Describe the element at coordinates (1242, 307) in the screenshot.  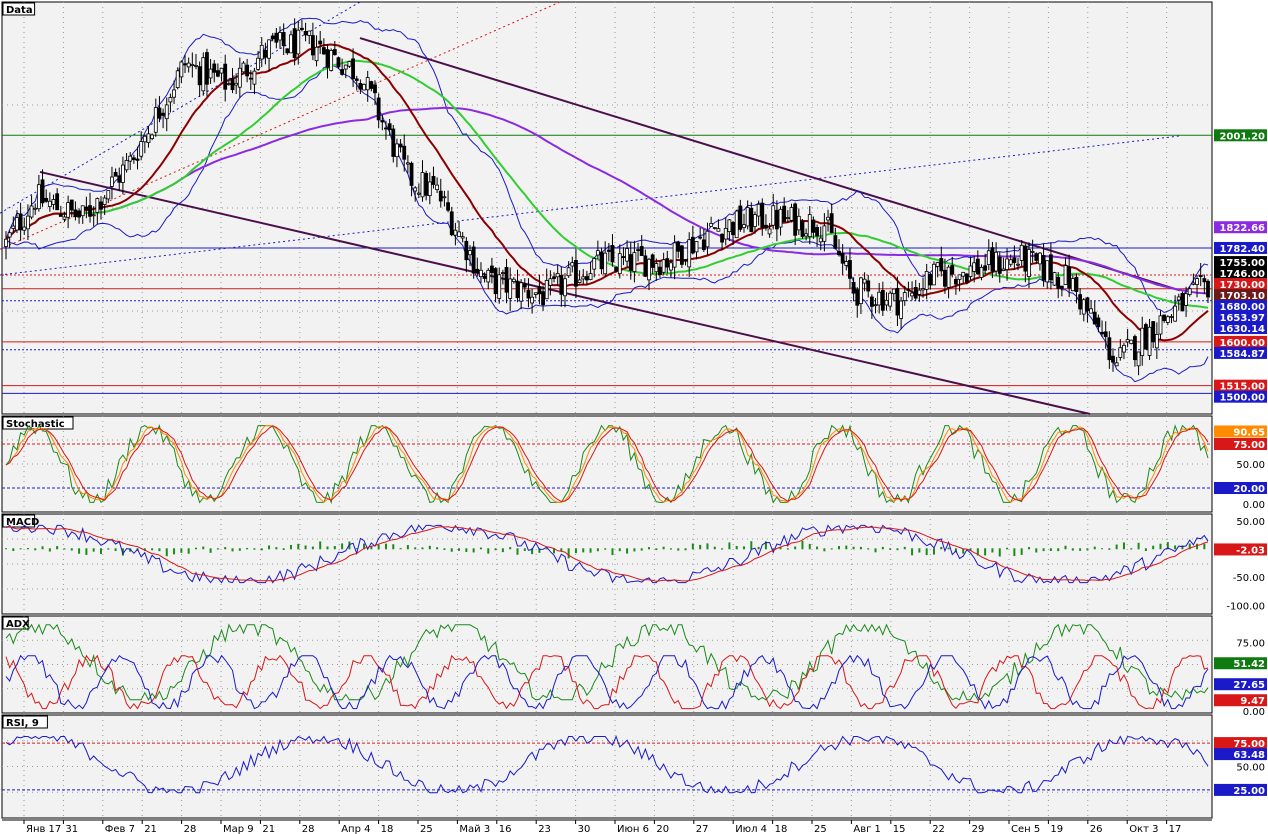
I see `axis-tag-1680.00: 1680.00` at that location.